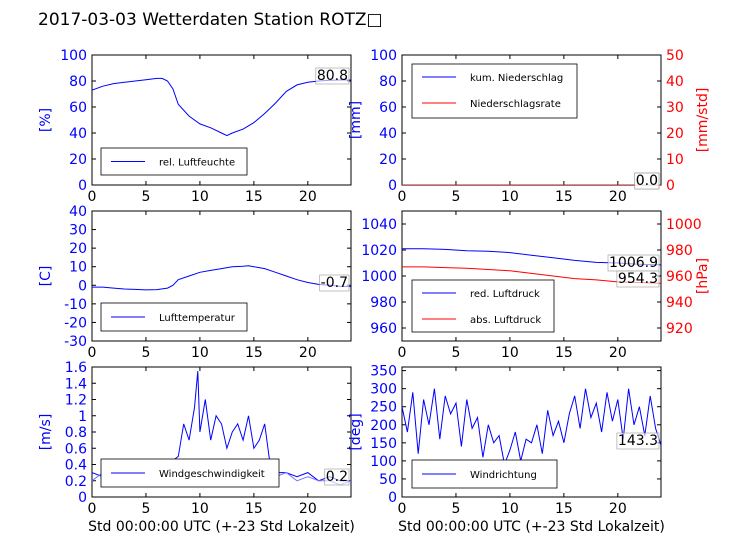  Describe the element at coordinates (505, 320) in the screenshot. I see `legend-label: abs. Luftdruck` at that location.